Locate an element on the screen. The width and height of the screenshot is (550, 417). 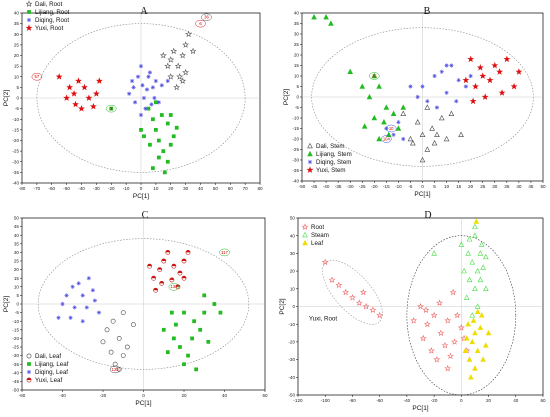
x-tick-label: -5 is located at coordinates (410, 186).